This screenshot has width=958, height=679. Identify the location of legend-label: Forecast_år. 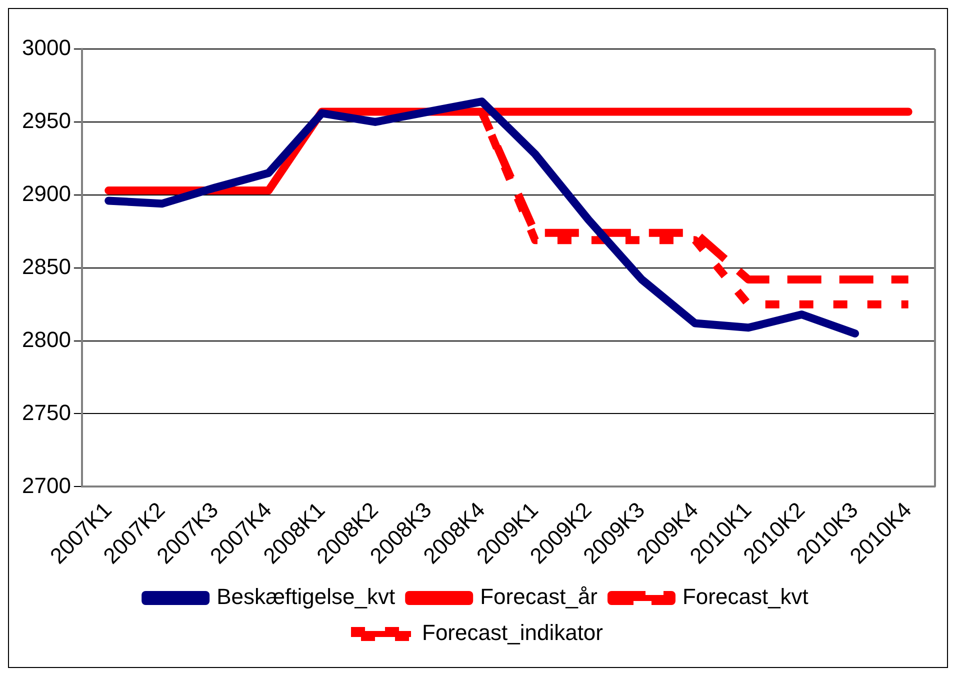
(539, 597).